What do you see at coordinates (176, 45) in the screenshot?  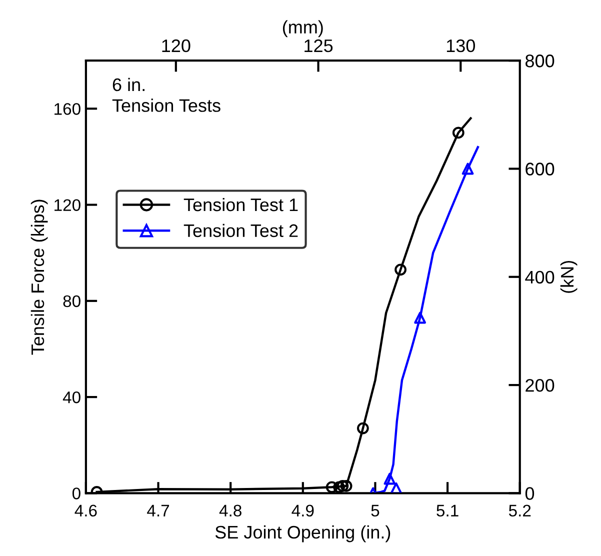 I see `x2-tick-label: 120` at bounding box center [176, 45].